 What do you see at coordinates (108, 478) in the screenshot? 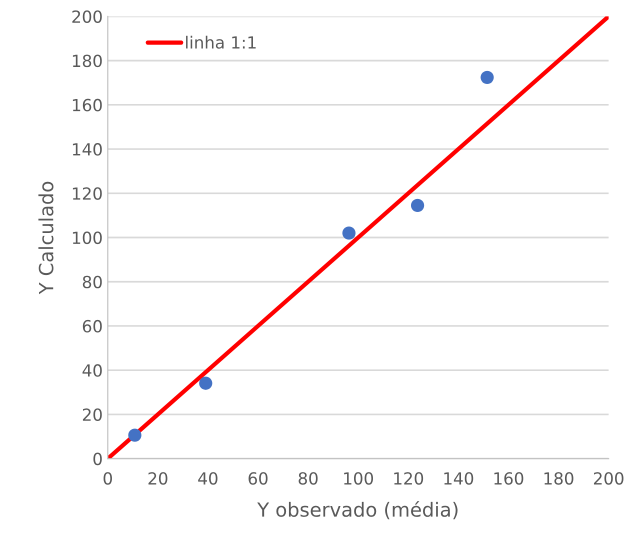
I see `x-tick-label: 0` at bounding box center [108, 478].